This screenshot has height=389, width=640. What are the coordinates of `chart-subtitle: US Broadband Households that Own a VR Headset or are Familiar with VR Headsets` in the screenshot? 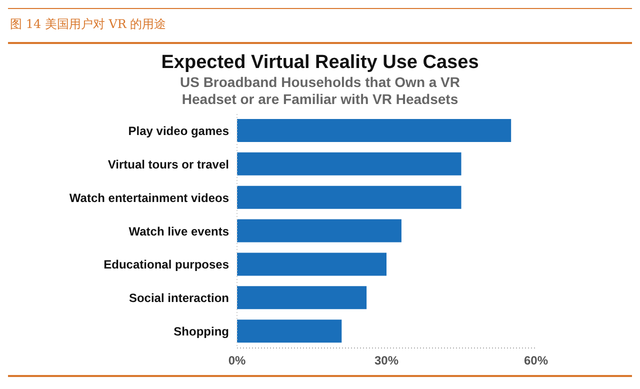 It's located at (320, 91).